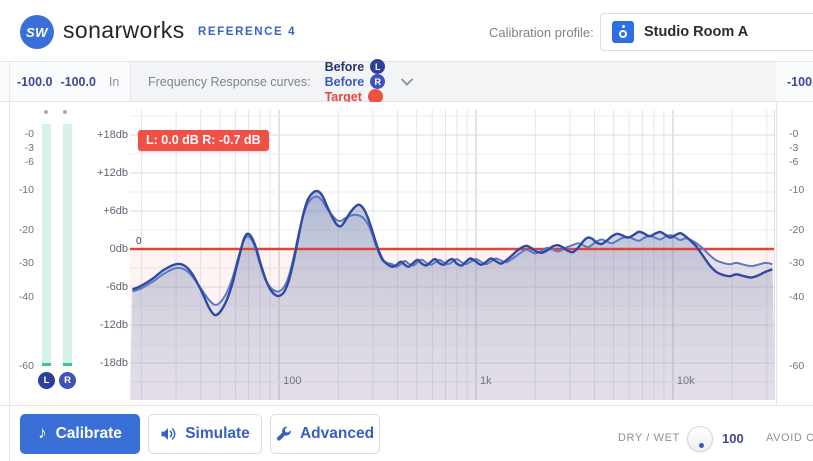 The image size is (813, 461). What do you see at coordinates (337, 433) in the screenshot?
I see `advanced-label: Advanced` at bounding box center [337, 433].